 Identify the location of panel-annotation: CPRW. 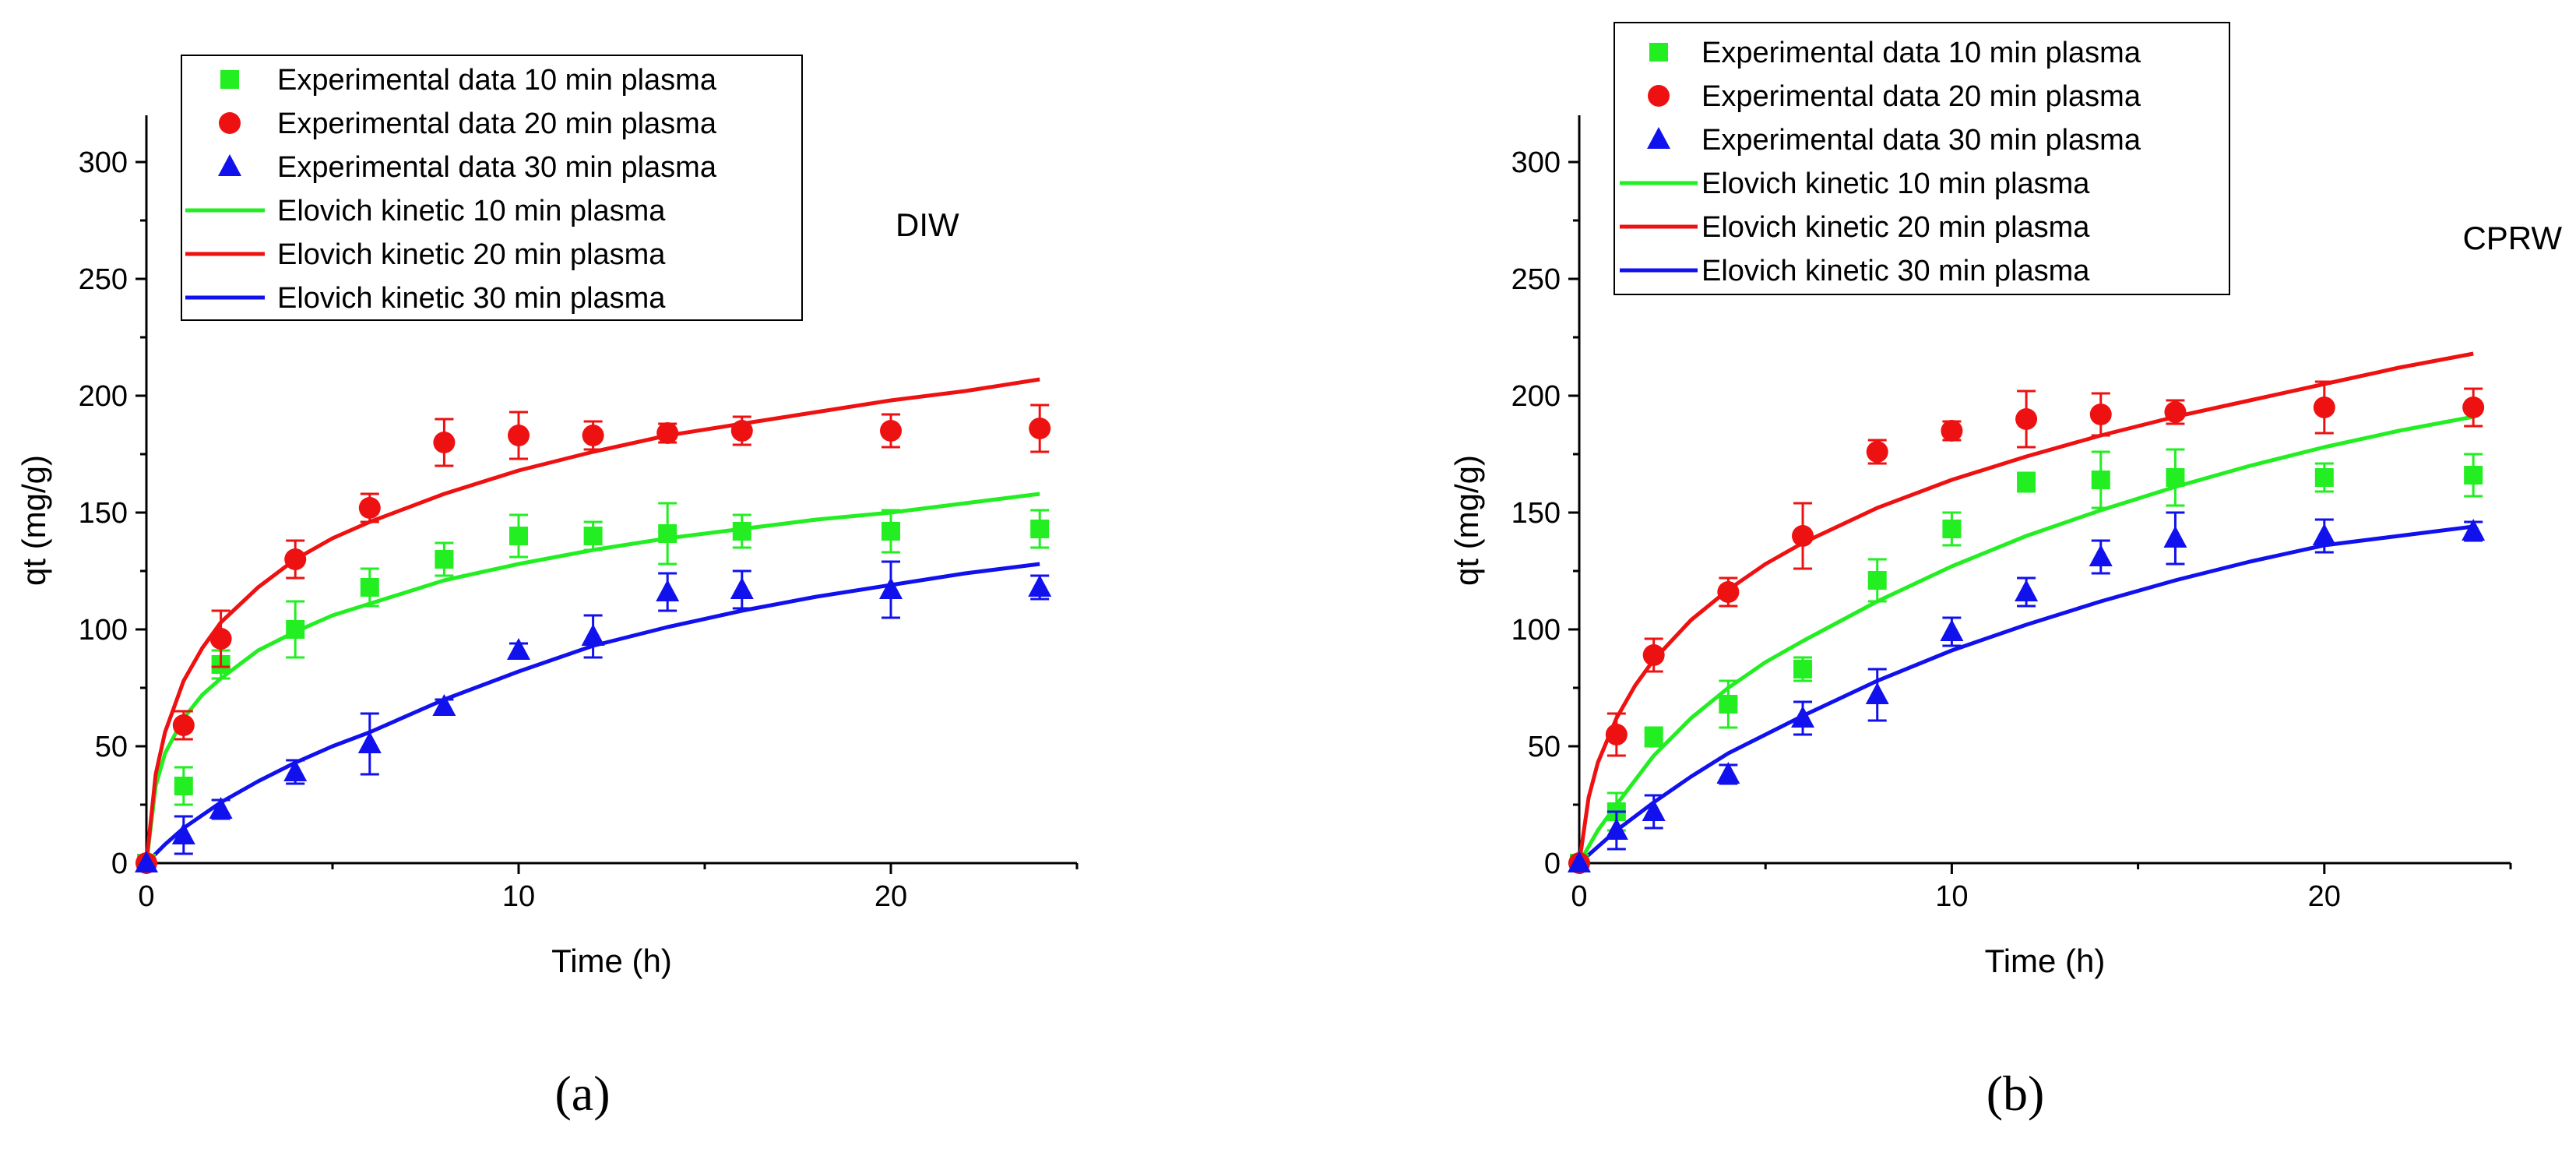
(2512, 238).